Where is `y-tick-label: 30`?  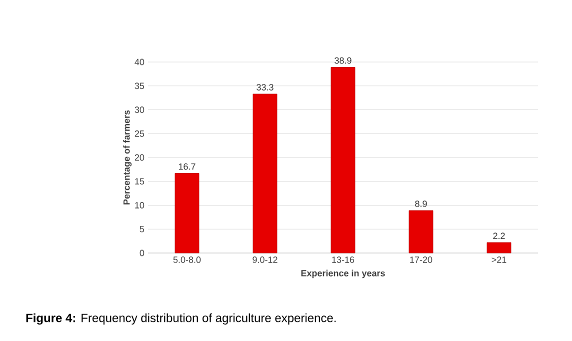
y-tick-label: 30 is located at coordinates (139, 109).